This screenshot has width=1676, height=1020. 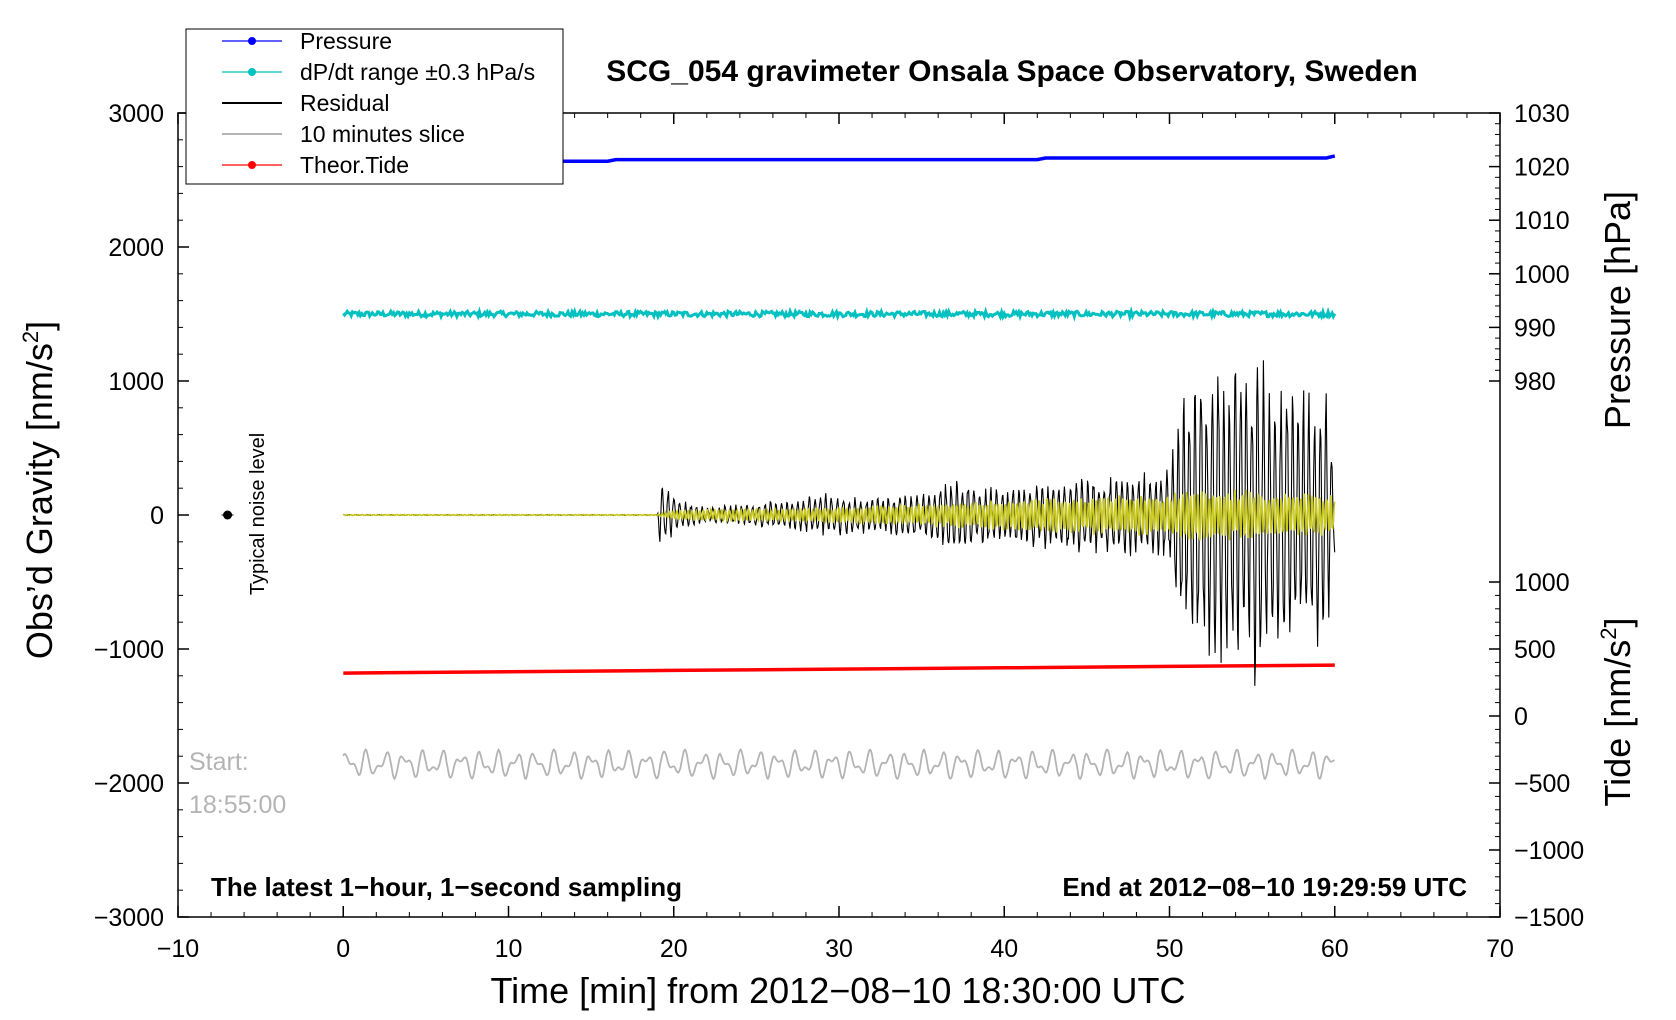 I want to click on legend-label: dP/dt range ±0.3 hPa/s, so click(x=417, y=72).